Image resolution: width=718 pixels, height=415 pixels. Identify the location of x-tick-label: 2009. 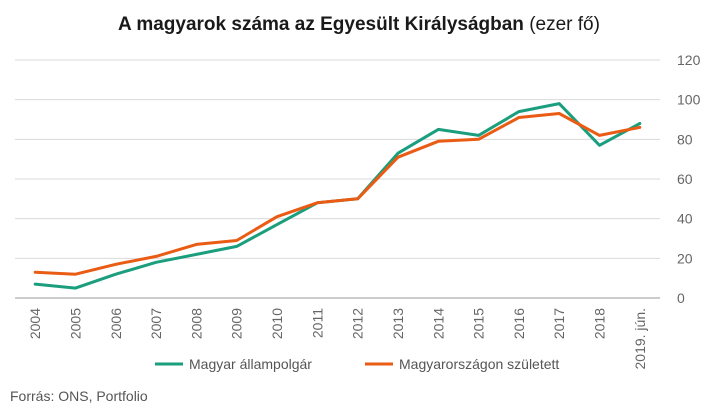
(237, 323).